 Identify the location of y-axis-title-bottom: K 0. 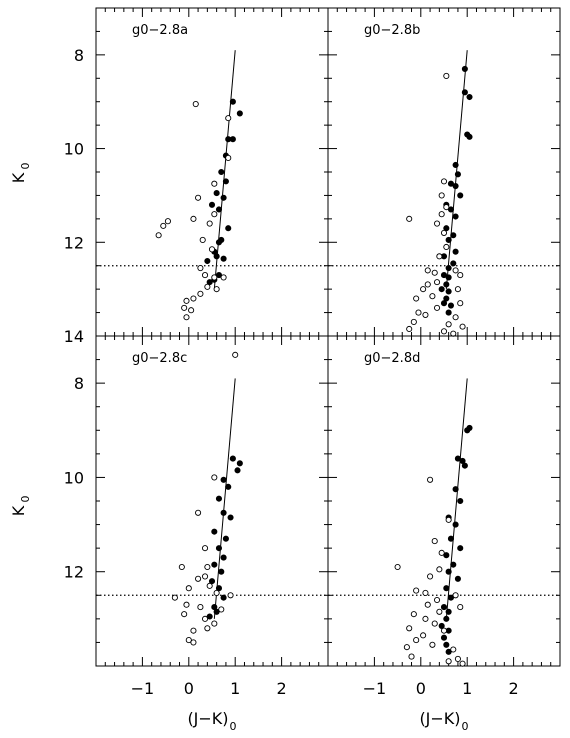
(20, 506).